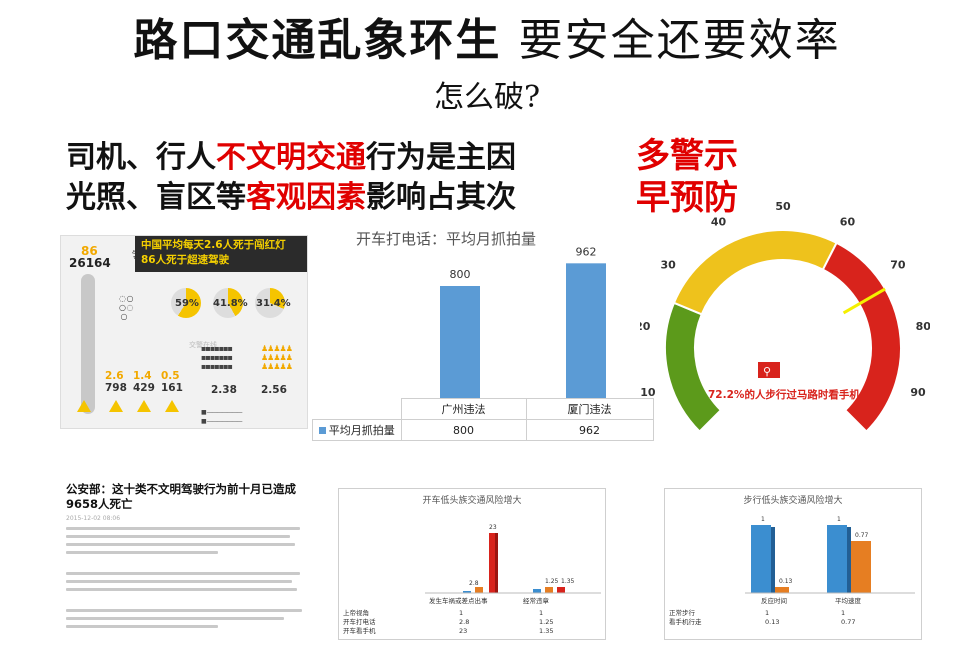 This screenshot has height=647, width=974. I want to click on infographic-header-line2: 86人死于超速驾驶, so click(185, 260).